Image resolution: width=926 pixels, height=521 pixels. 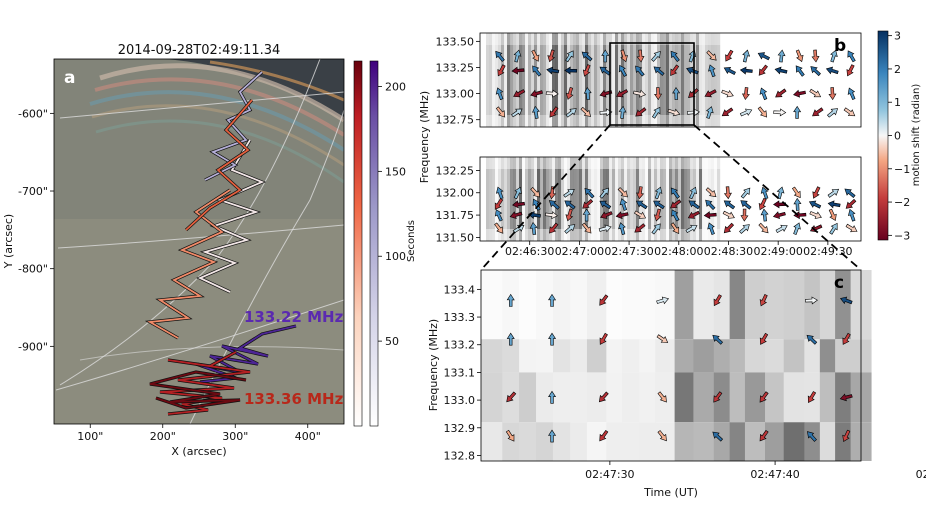 What do you see at coordinates (670, 492) in the screenshot?
I see `panel-c-xlabel: Time (UT)` at bounding box center [670, 492].